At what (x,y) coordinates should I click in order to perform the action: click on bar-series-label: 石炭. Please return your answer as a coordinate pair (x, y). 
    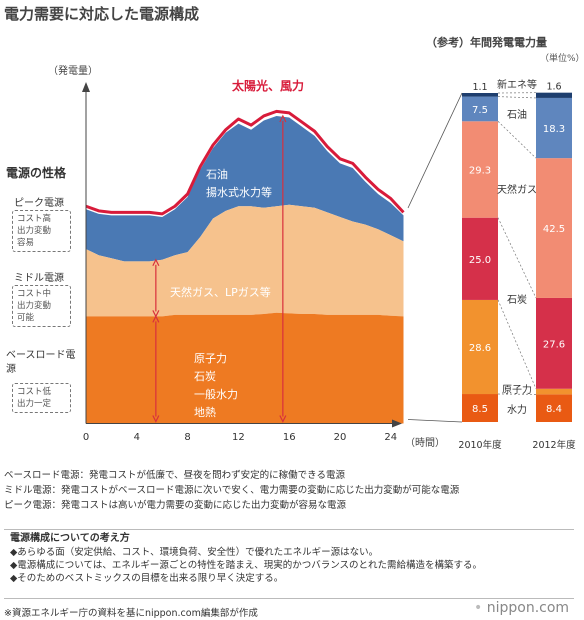
    Looking at the image, I should click on (517, 300).